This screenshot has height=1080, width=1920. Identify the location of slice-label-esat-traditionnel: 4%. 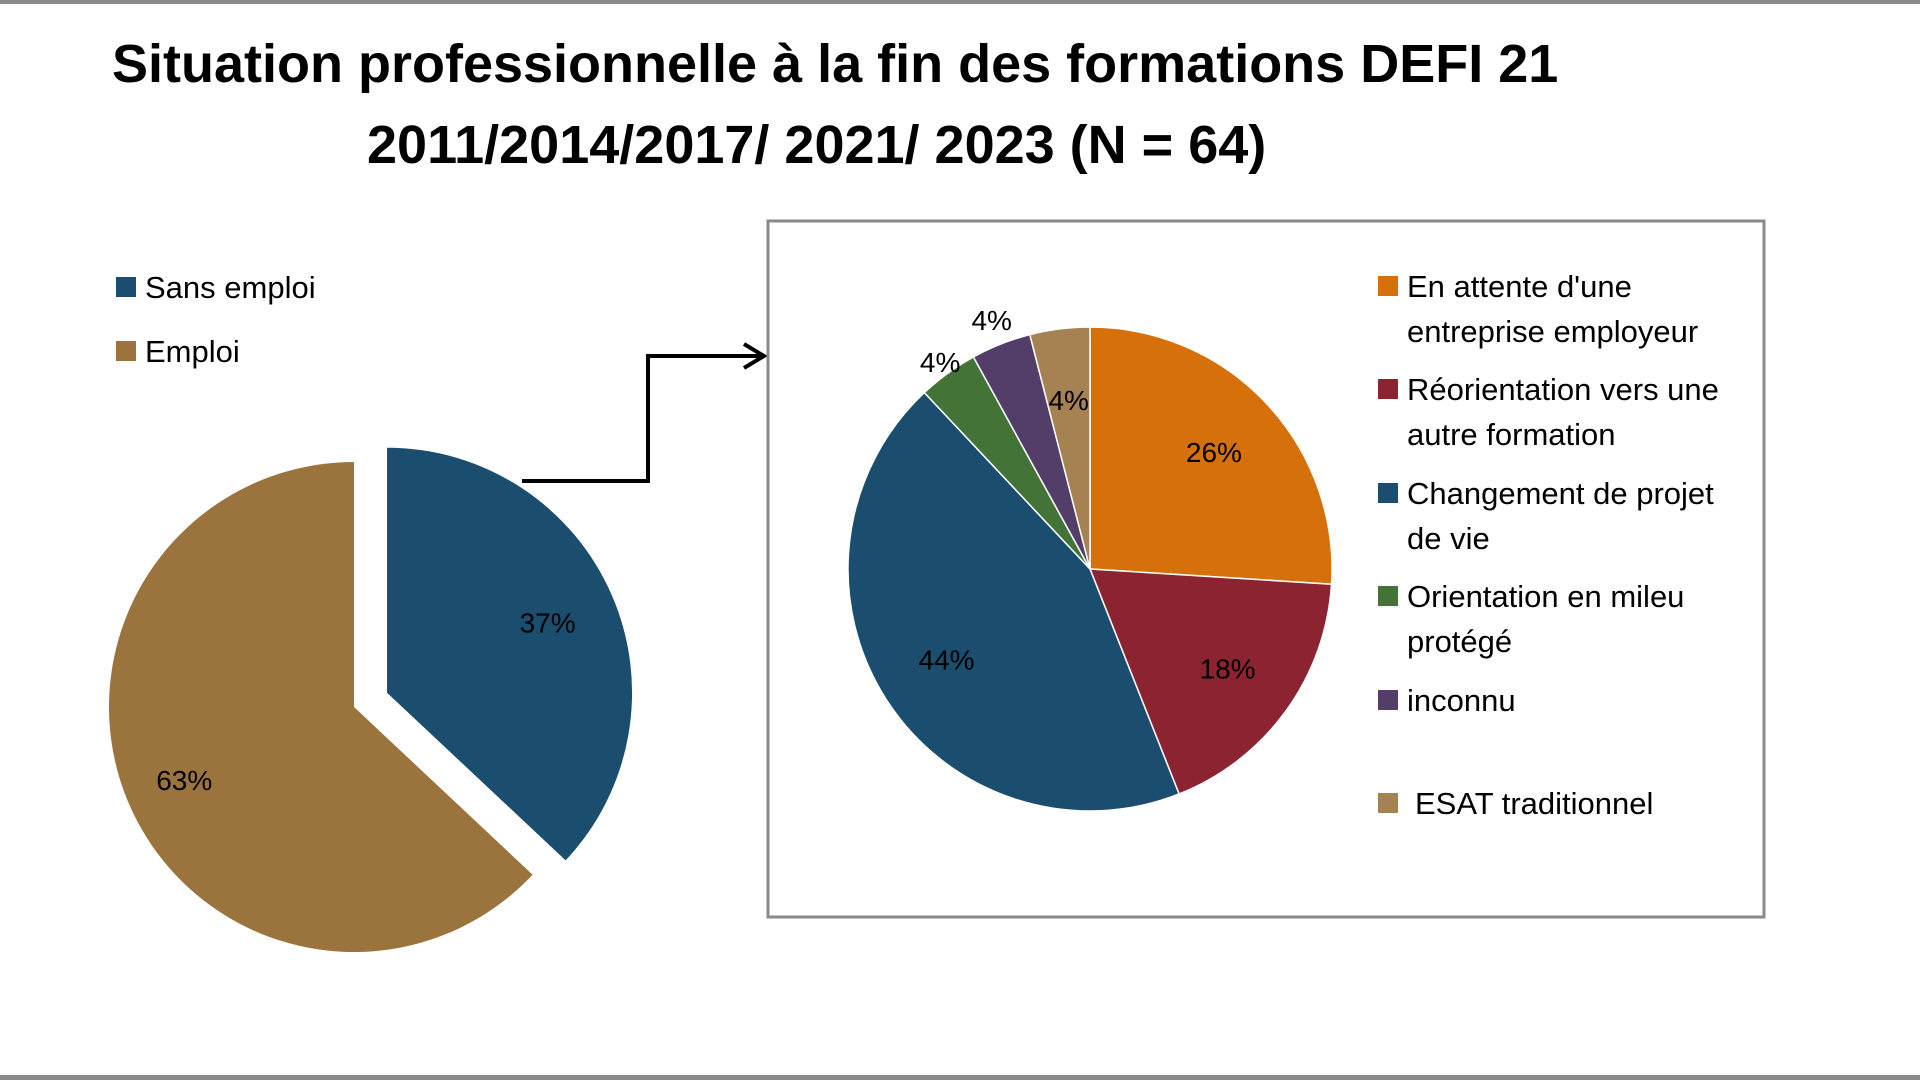
(1068, 400).